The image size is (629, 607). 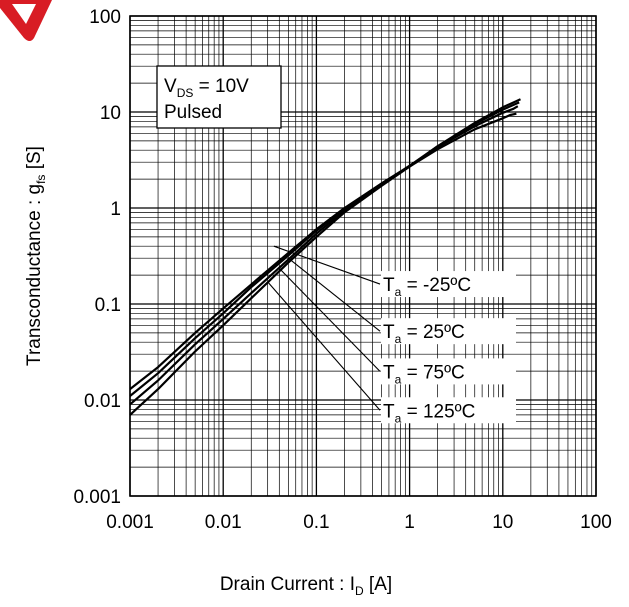 I want to click on series-callout-lines, so click(x=324, y=328).